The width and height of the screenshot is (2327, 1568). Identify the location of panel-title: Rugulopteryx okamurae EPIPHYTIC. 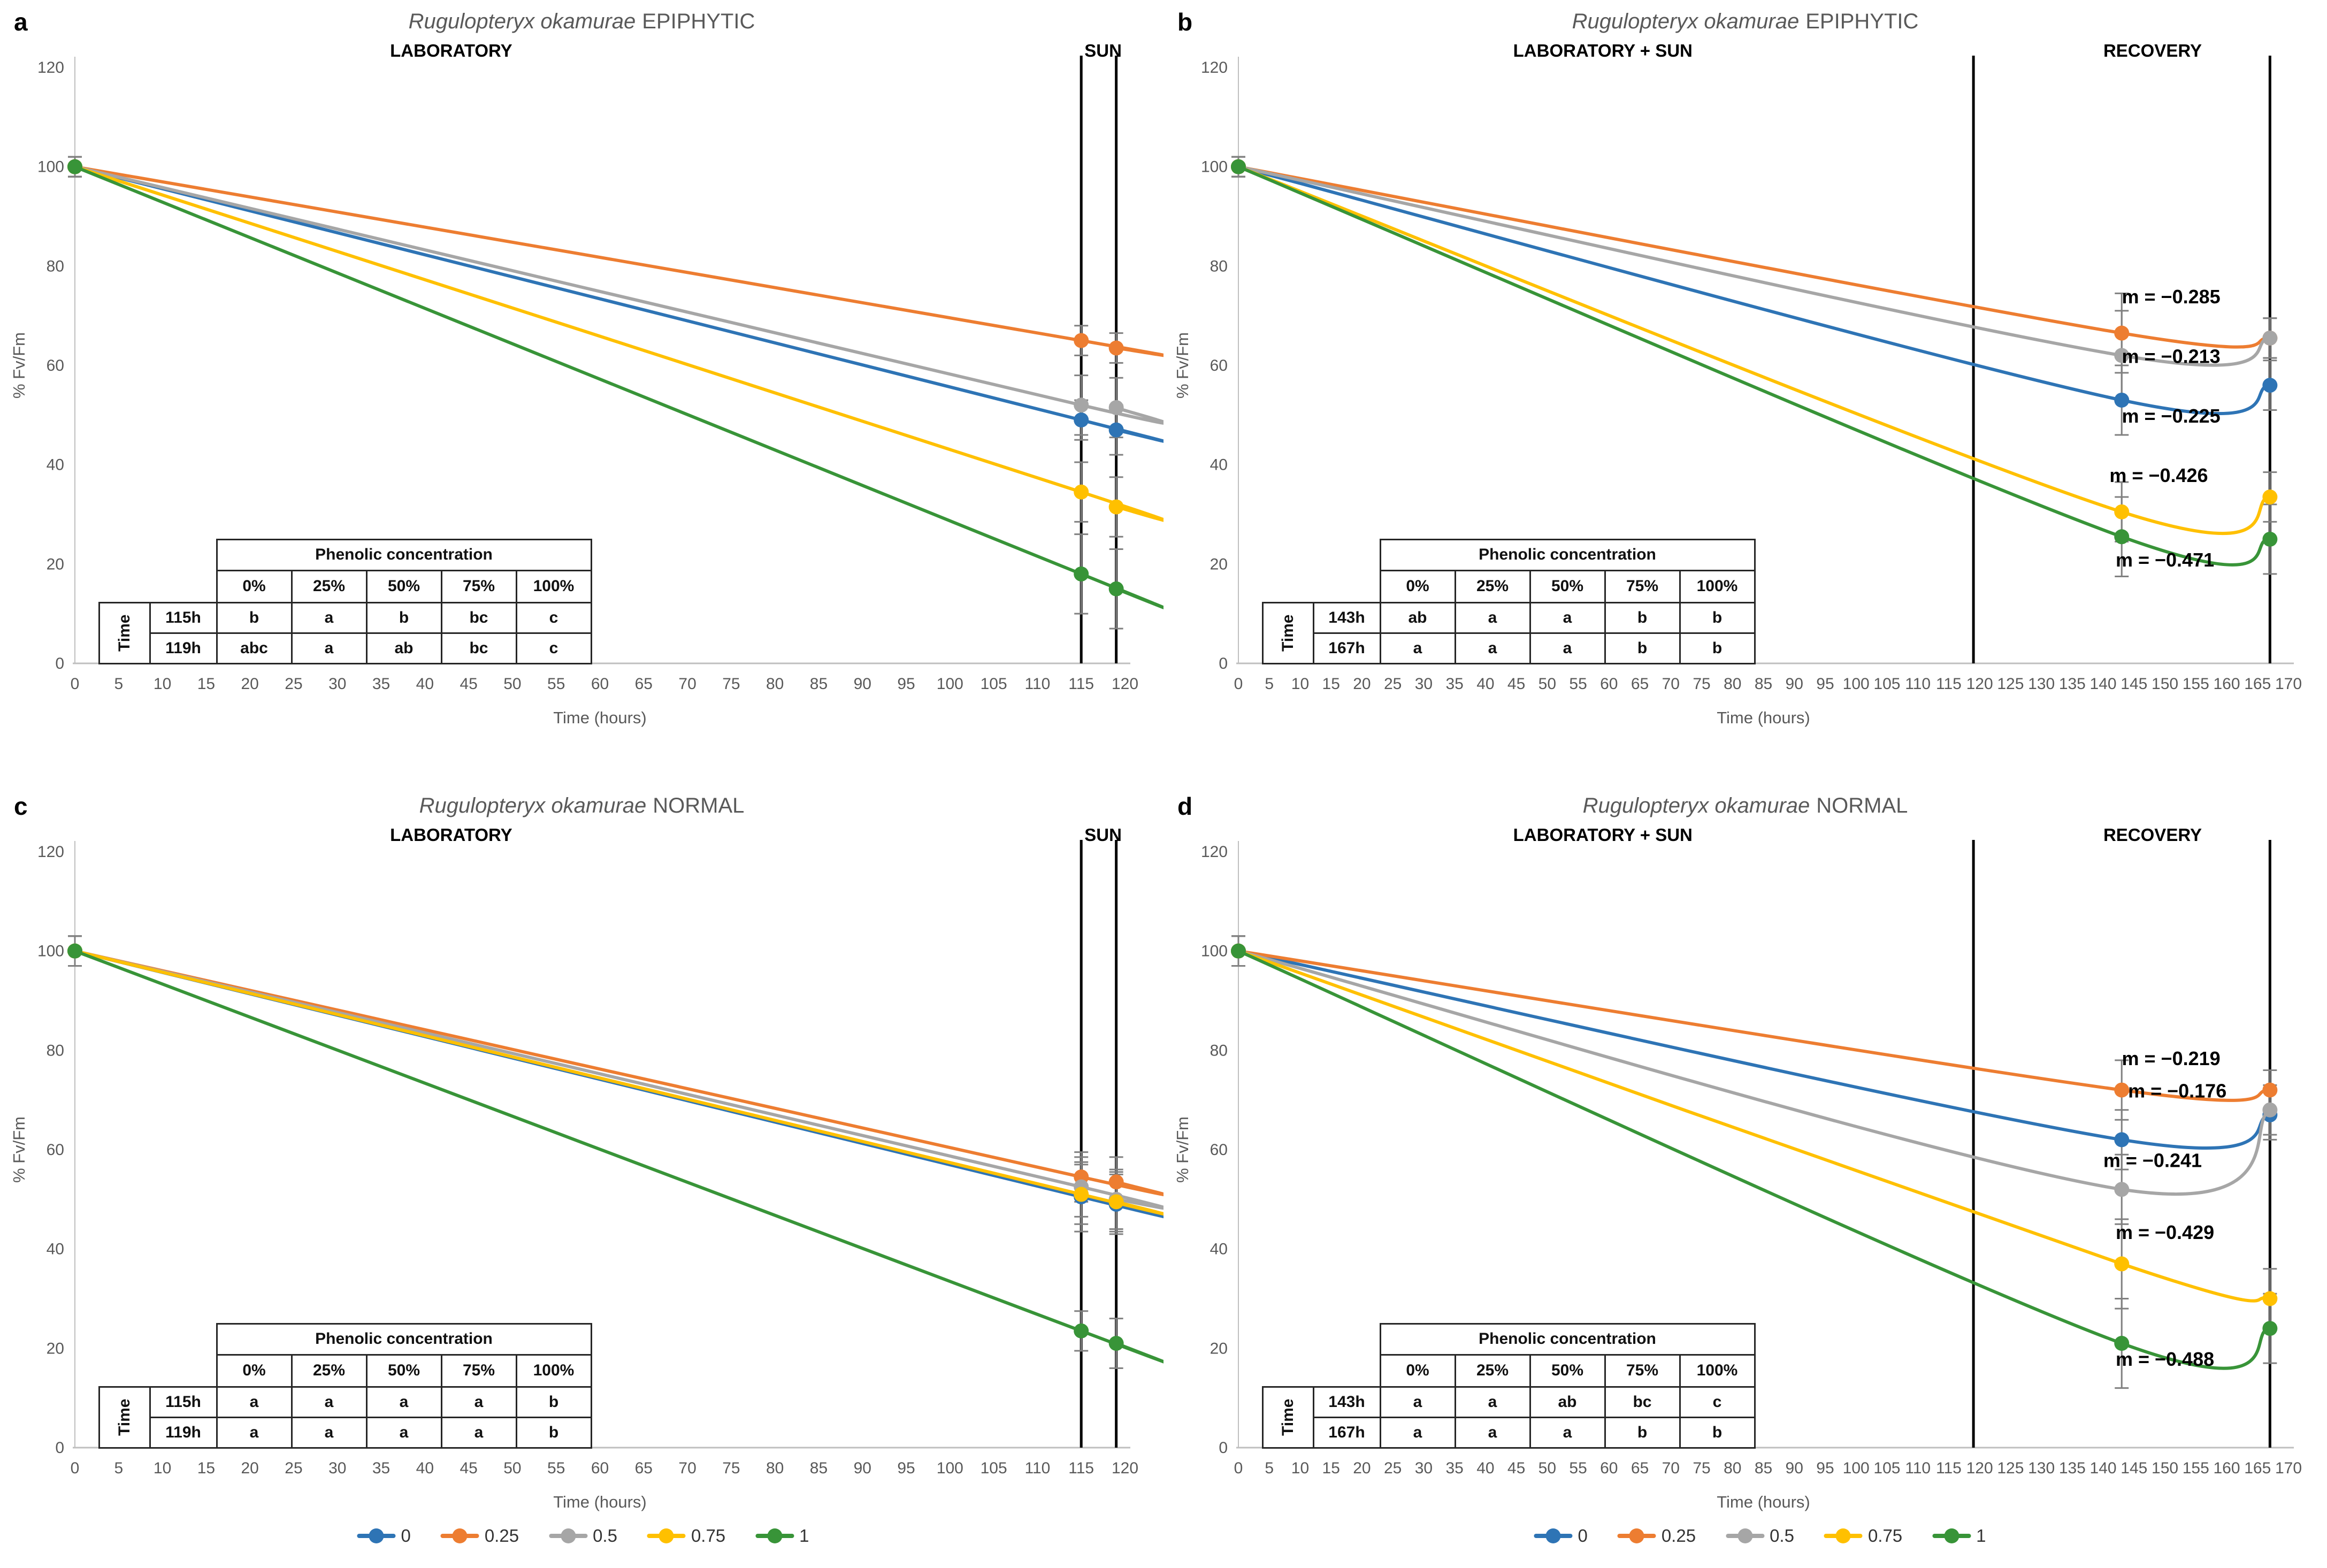
(582, 22).